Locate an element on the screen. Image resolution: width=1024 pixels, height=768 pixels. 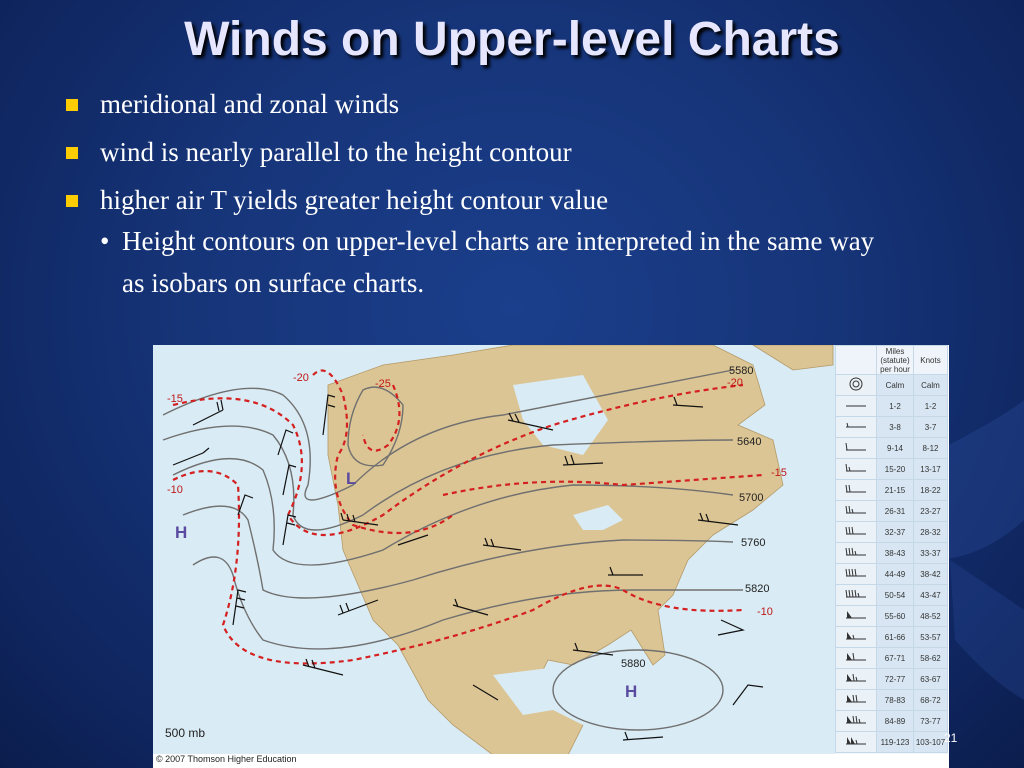
legend-mph: 72-77 is located at coordinates (895, 679).